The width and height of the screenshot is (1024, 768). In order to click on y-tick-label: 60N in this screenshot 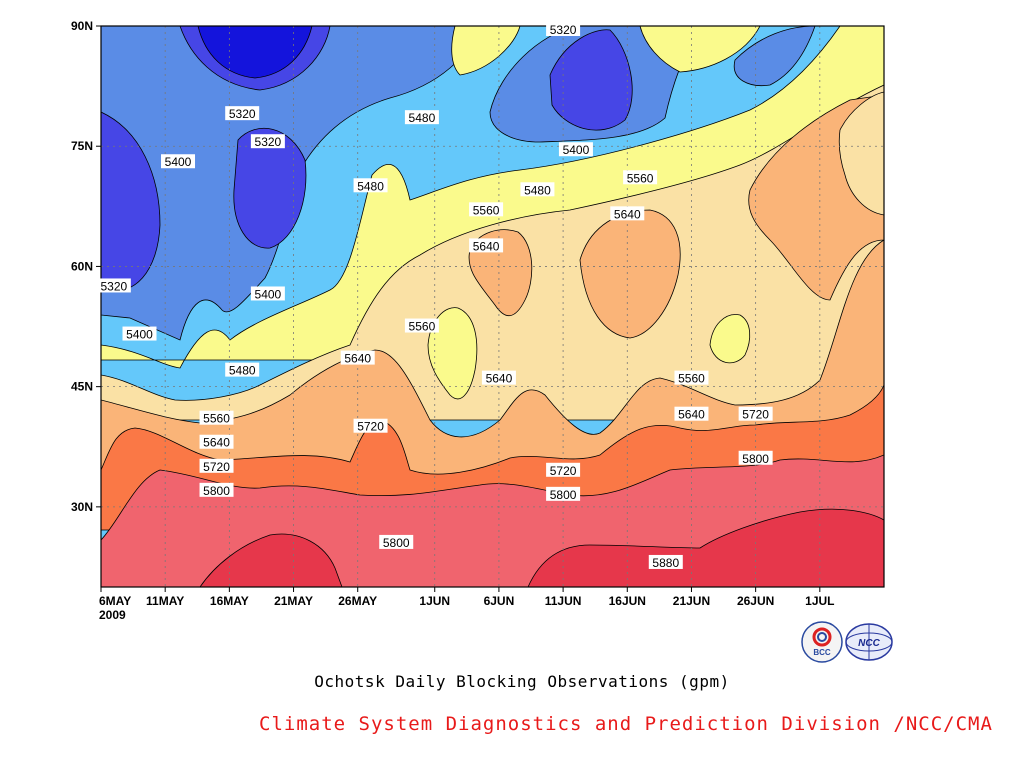, I will do `click(82, 266)`.